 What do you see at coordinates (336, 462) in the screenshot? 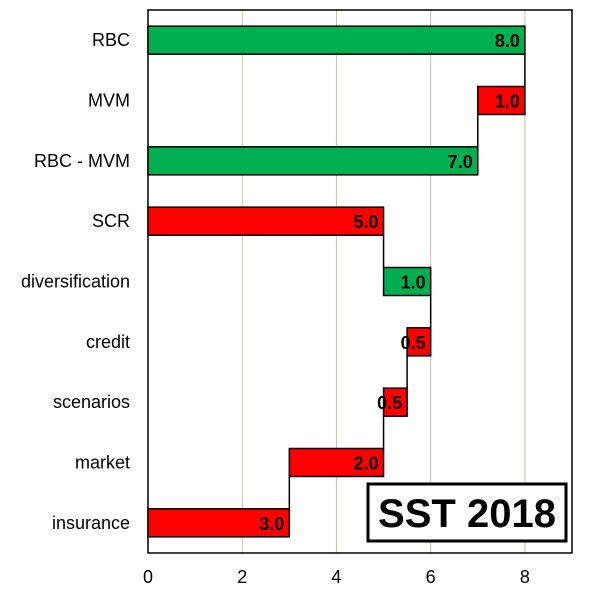
I see `bar-market` at bounding box center [336, 462].